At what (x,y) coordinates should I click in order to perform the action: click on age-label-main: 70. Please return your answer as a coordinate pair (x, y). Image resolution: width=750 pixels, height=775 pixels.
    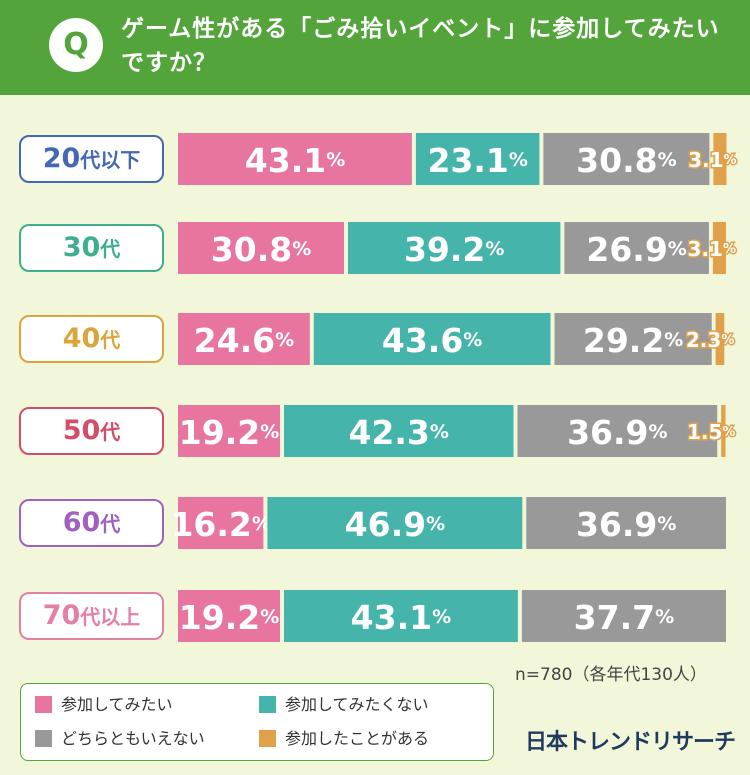
    Looking at the image, I should click on (61, 615).